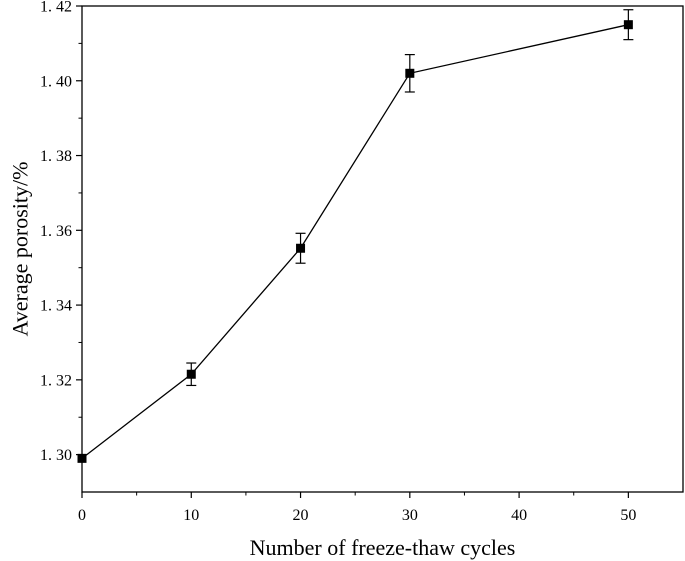 The height and width of the screenshot is (561, 685). What do you see at coordinates (383, 547) in the screenshot?
I see `x-axis-title: Number of freeze-thaw cycles` at bounding box center [383, 547].